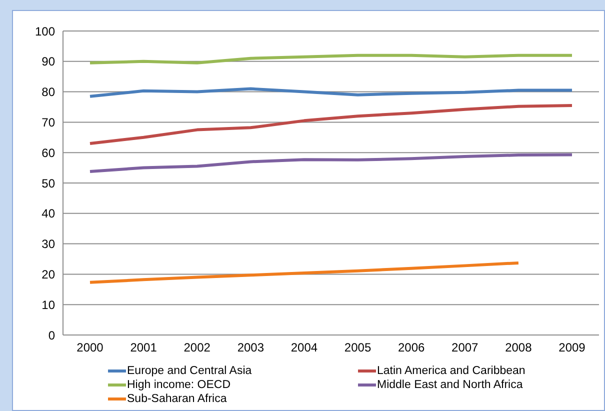 The height and width of the screenshot is (411, 605). Describe the element at coordinates (90, 347) in the screenshot. I see `x-tick-label: 2000` at that location.